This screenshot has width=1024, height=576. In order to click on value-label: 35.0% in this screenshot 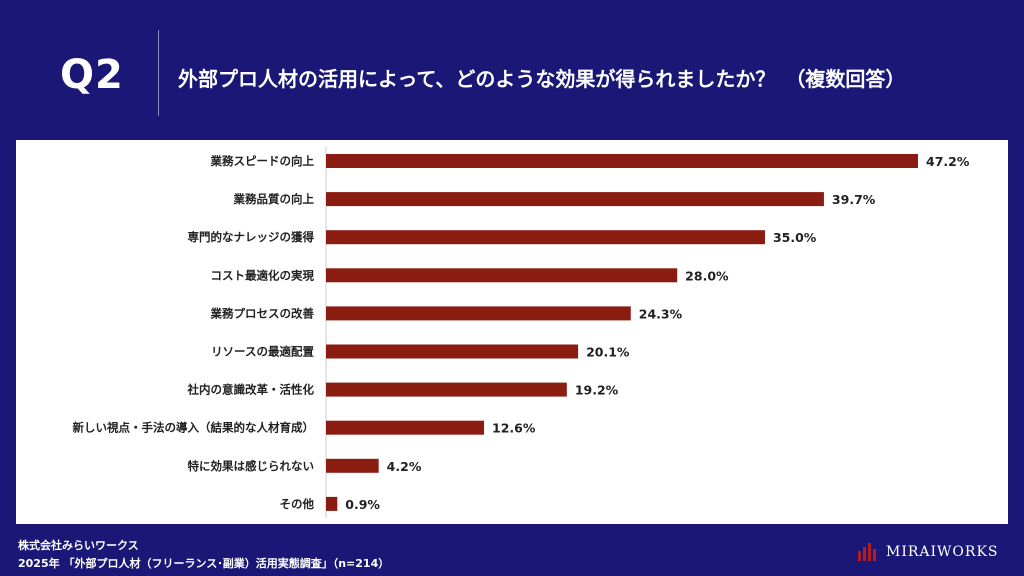, I will do `click(795, 237)`.